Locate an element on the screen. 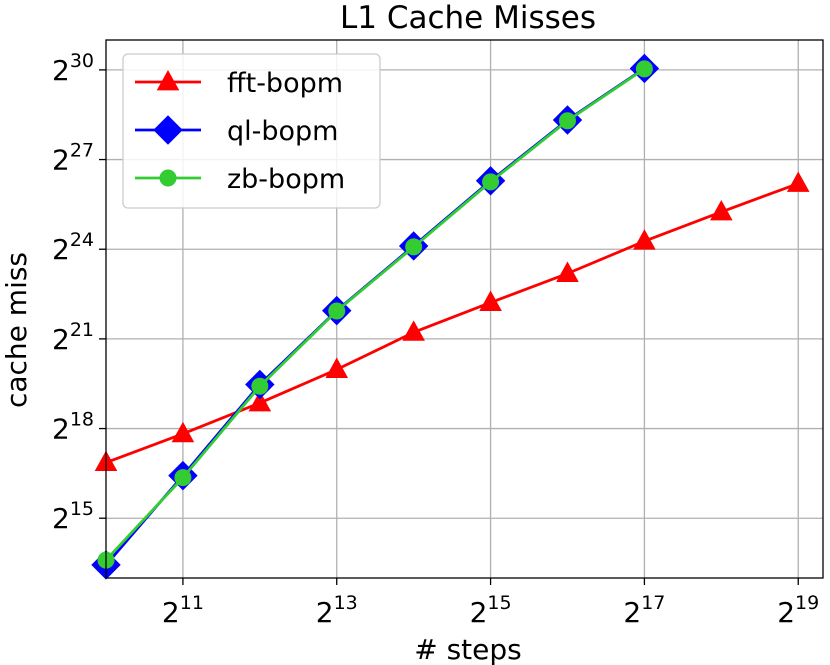 The image size is (830, 665). y-tick-label: 221 is located at coordinates (73, 337).